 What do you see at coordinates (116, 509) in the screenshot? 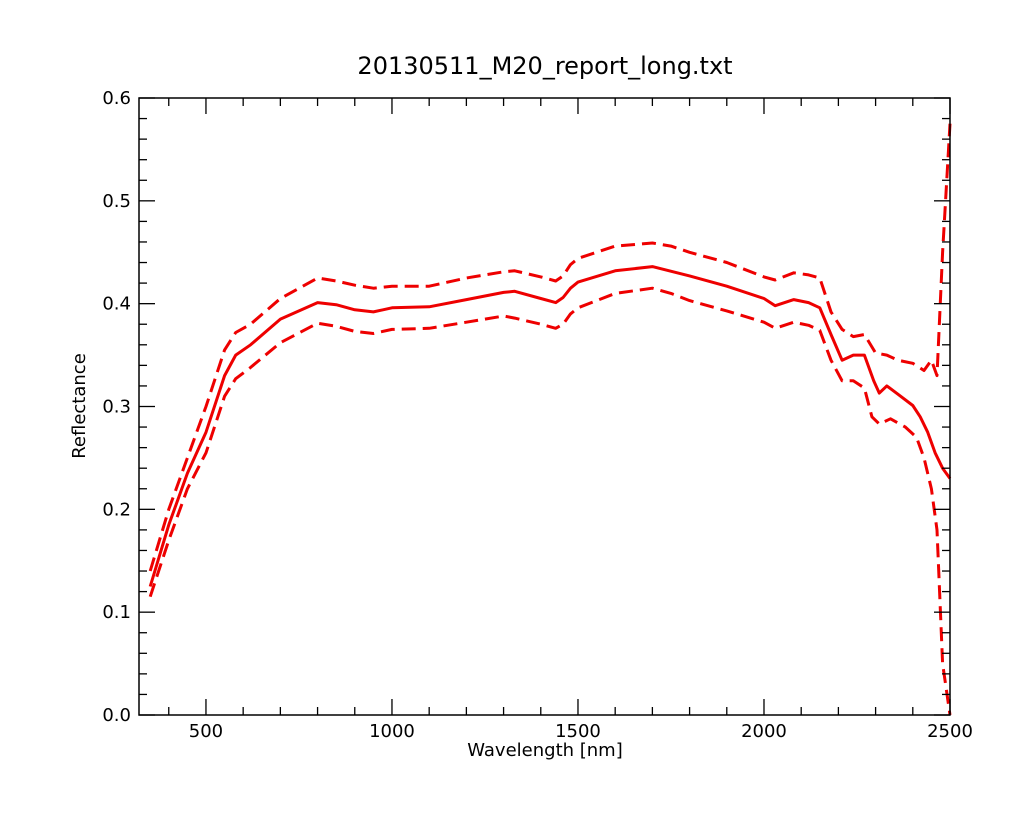
I see `y-tick-label: 0.2` at bounding box center [116, 509].